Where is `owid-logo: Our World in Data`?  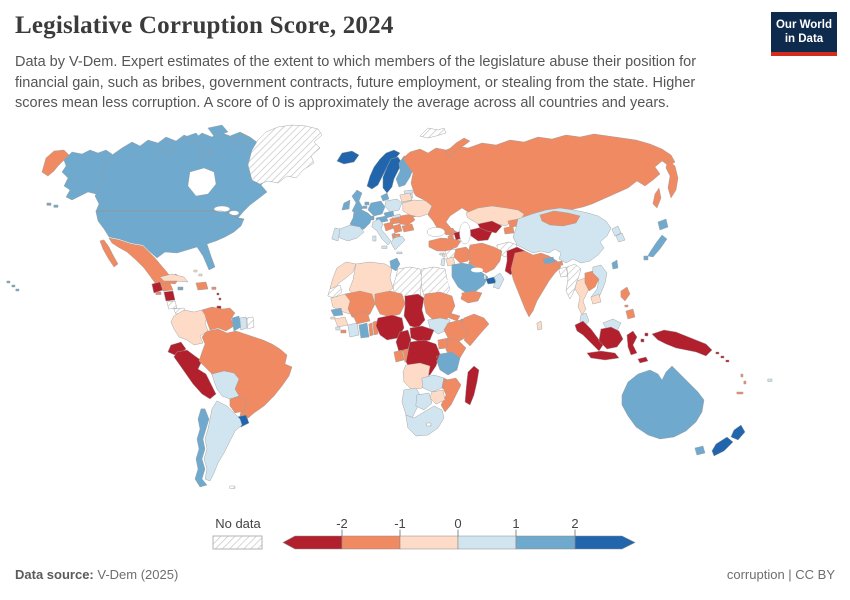
owid-logo: Our World in Data is located at coordinates (804, 34).